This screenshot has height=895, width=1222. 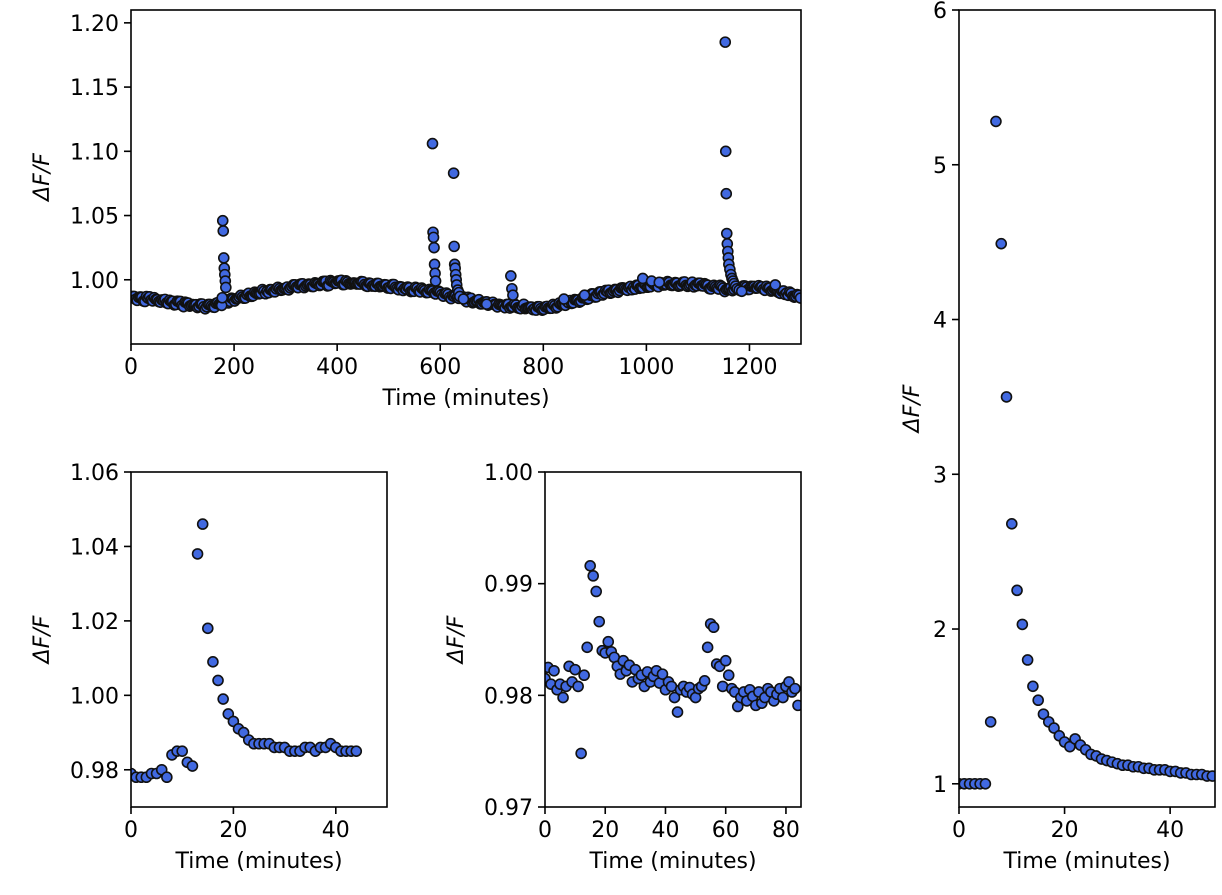 I want to click on y-tick-label: 5, so click(x=940, y=166).